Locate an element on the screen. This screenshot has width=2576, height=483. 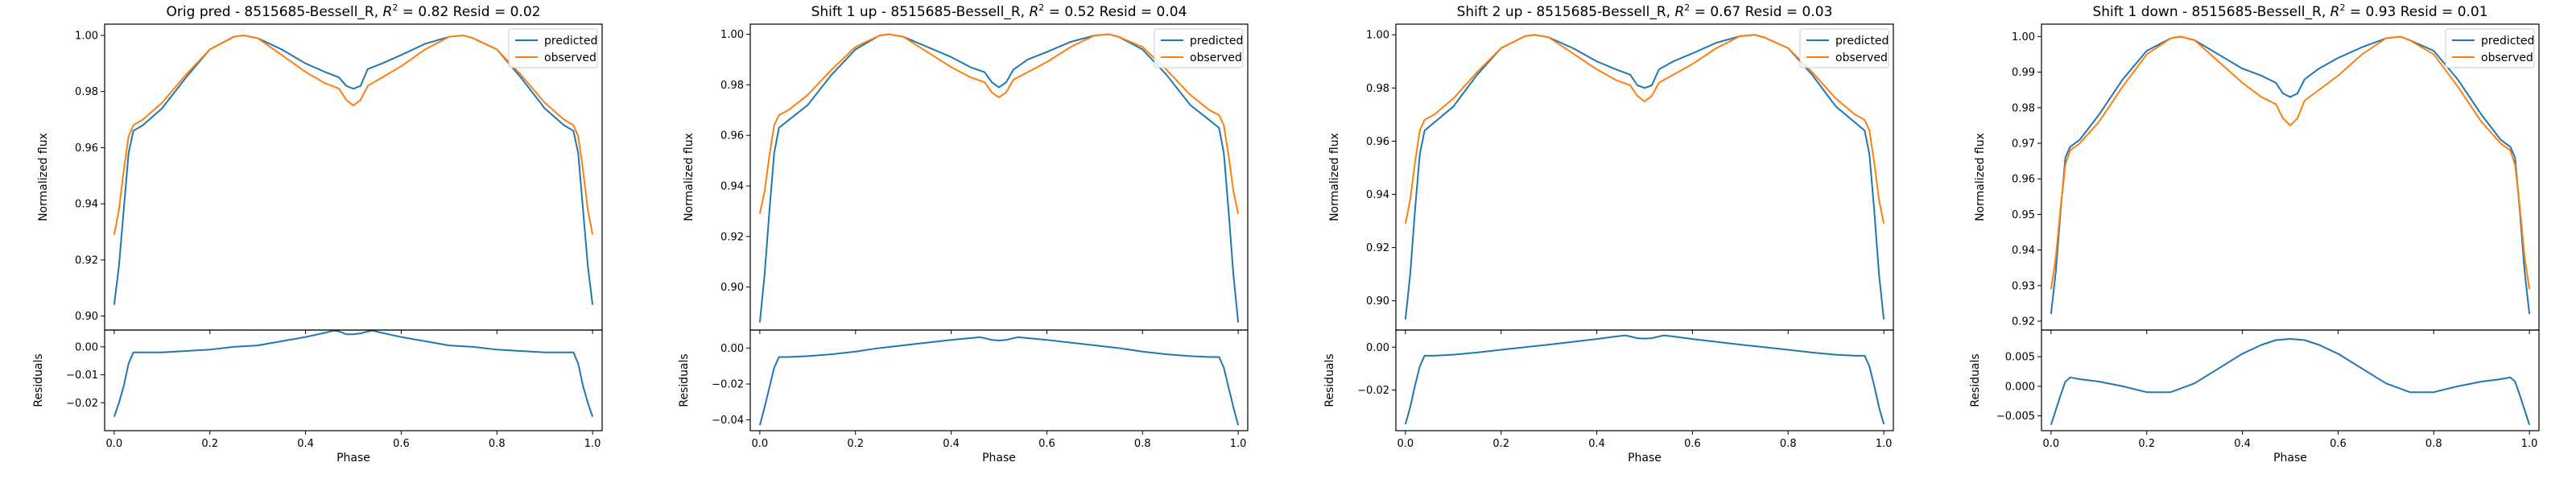
resid-y-tick-label: 0.000 is located at coordinates (2020, 387).